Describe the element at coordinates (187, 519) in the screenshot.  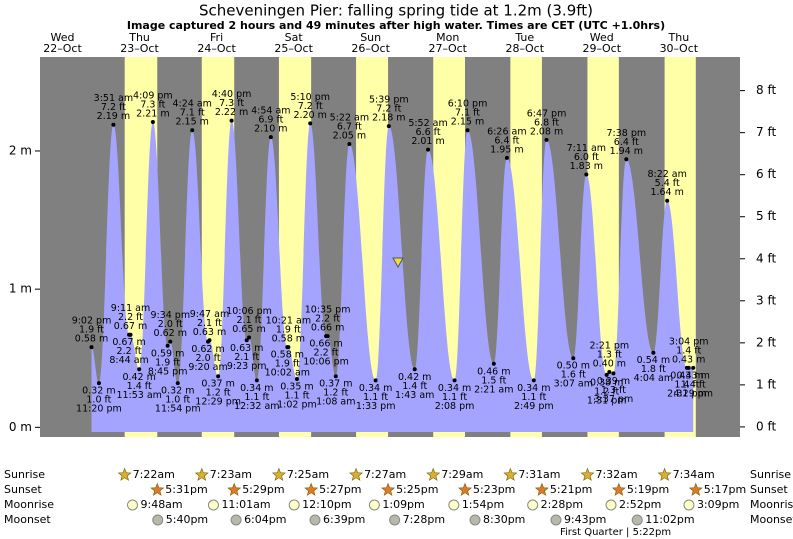
I see `moonset-time: 5:40pm` at that location.